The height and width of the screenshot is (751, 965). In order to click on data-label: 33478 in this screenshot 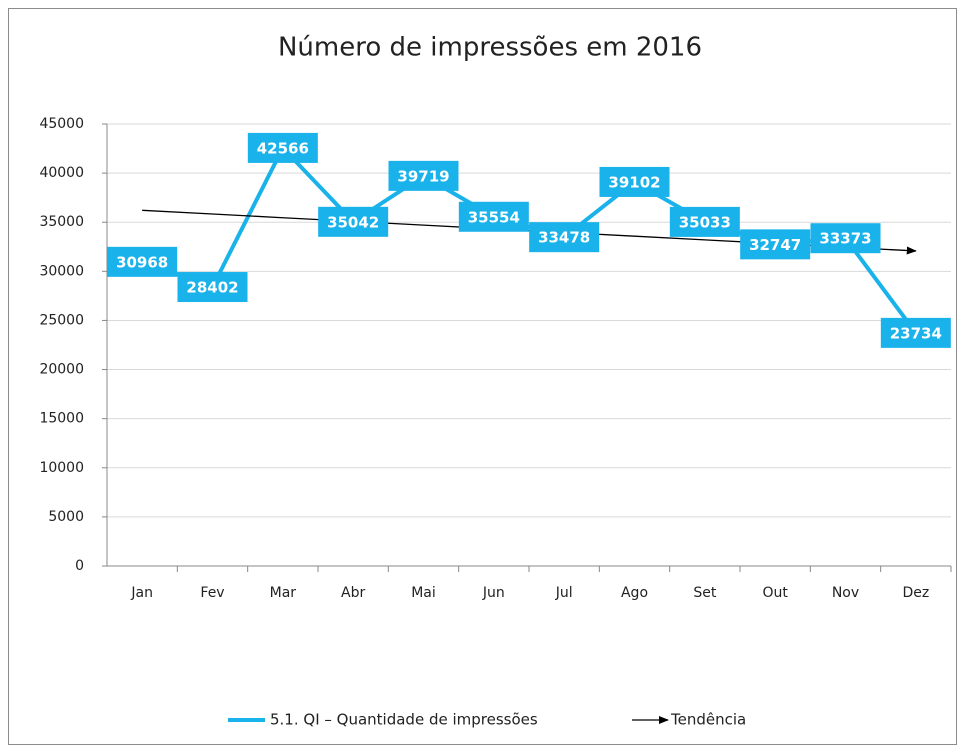, I will do `click(564, 238)`.